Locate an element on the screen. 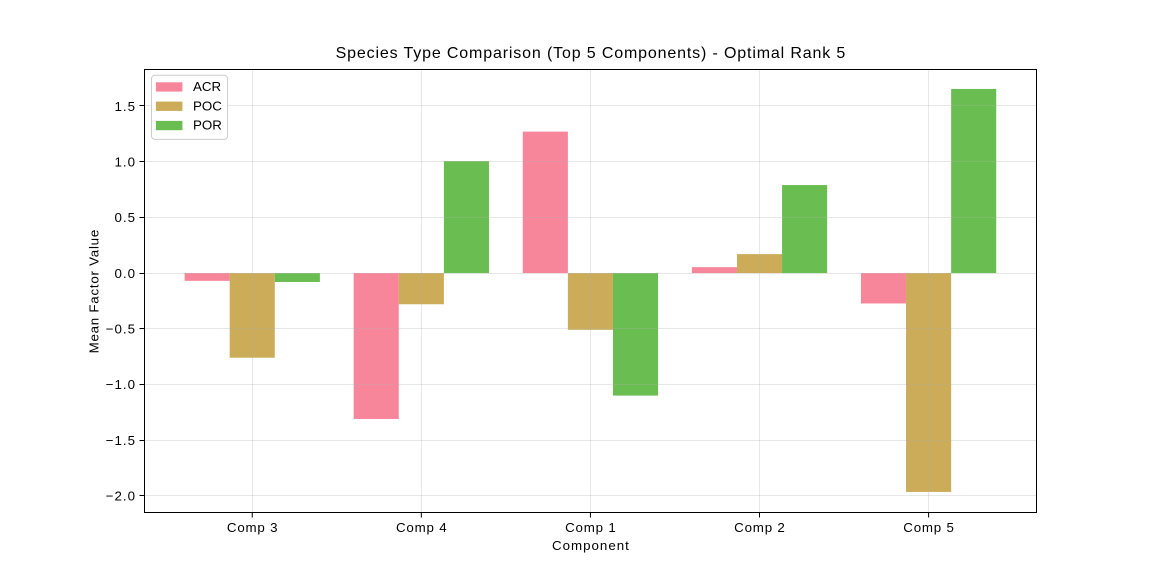 The height and width of the screenshot is (576, 1152). svg-text: ACR is located at coordinates (207, 86).